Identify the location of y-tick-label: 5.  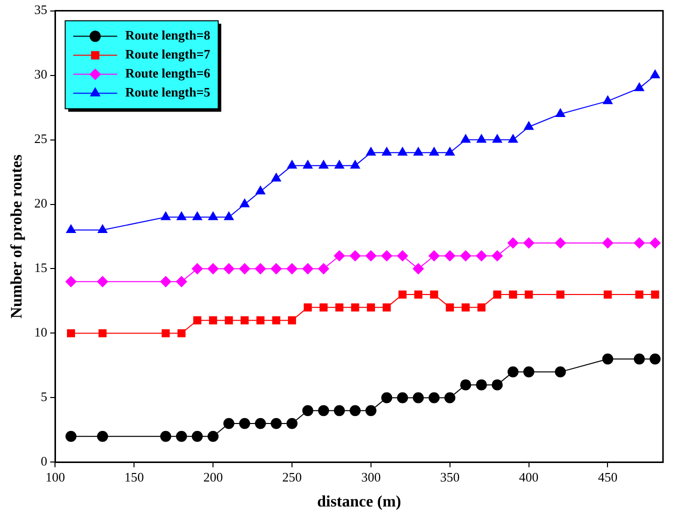
(44, 396).